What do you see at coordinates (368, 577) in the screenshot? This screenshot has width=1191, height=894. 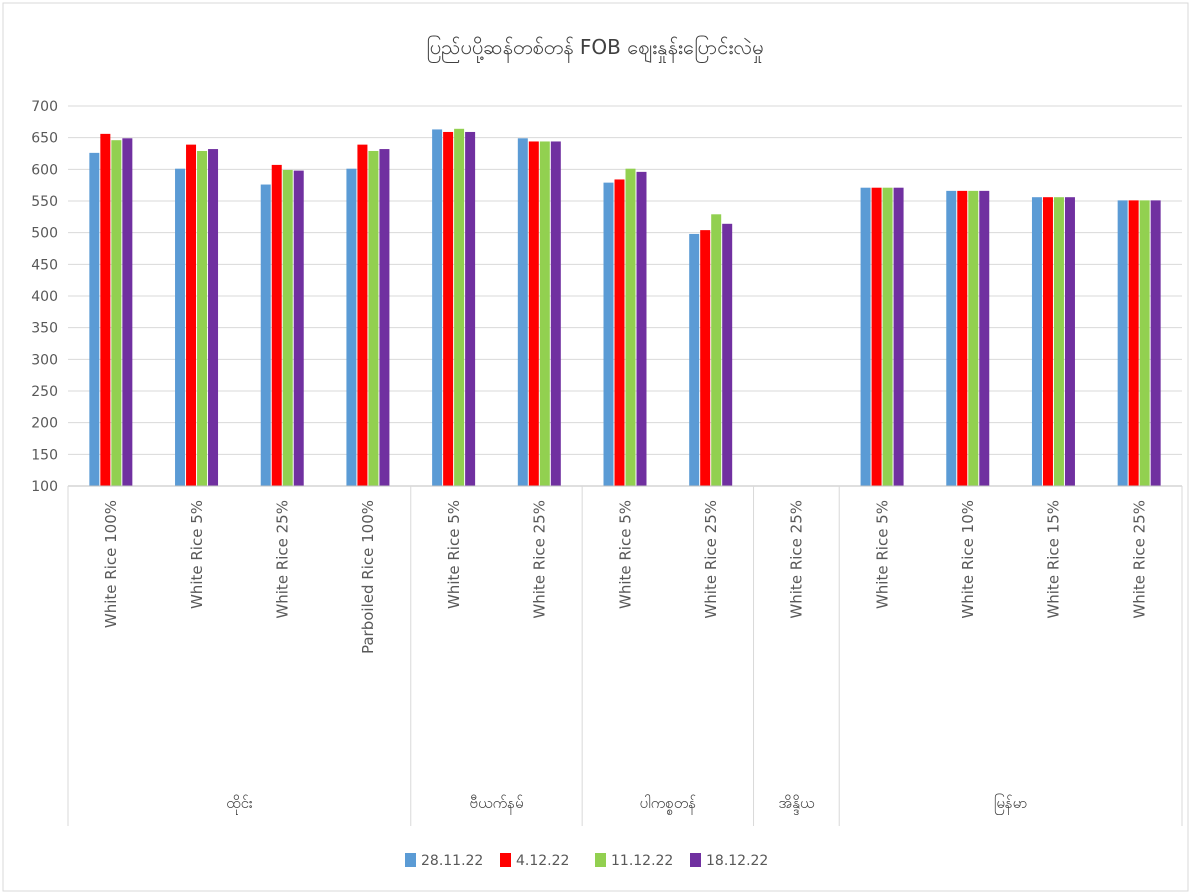 I see `category-label: Parboiled Rice 100%` at bounding box center [368, 577].